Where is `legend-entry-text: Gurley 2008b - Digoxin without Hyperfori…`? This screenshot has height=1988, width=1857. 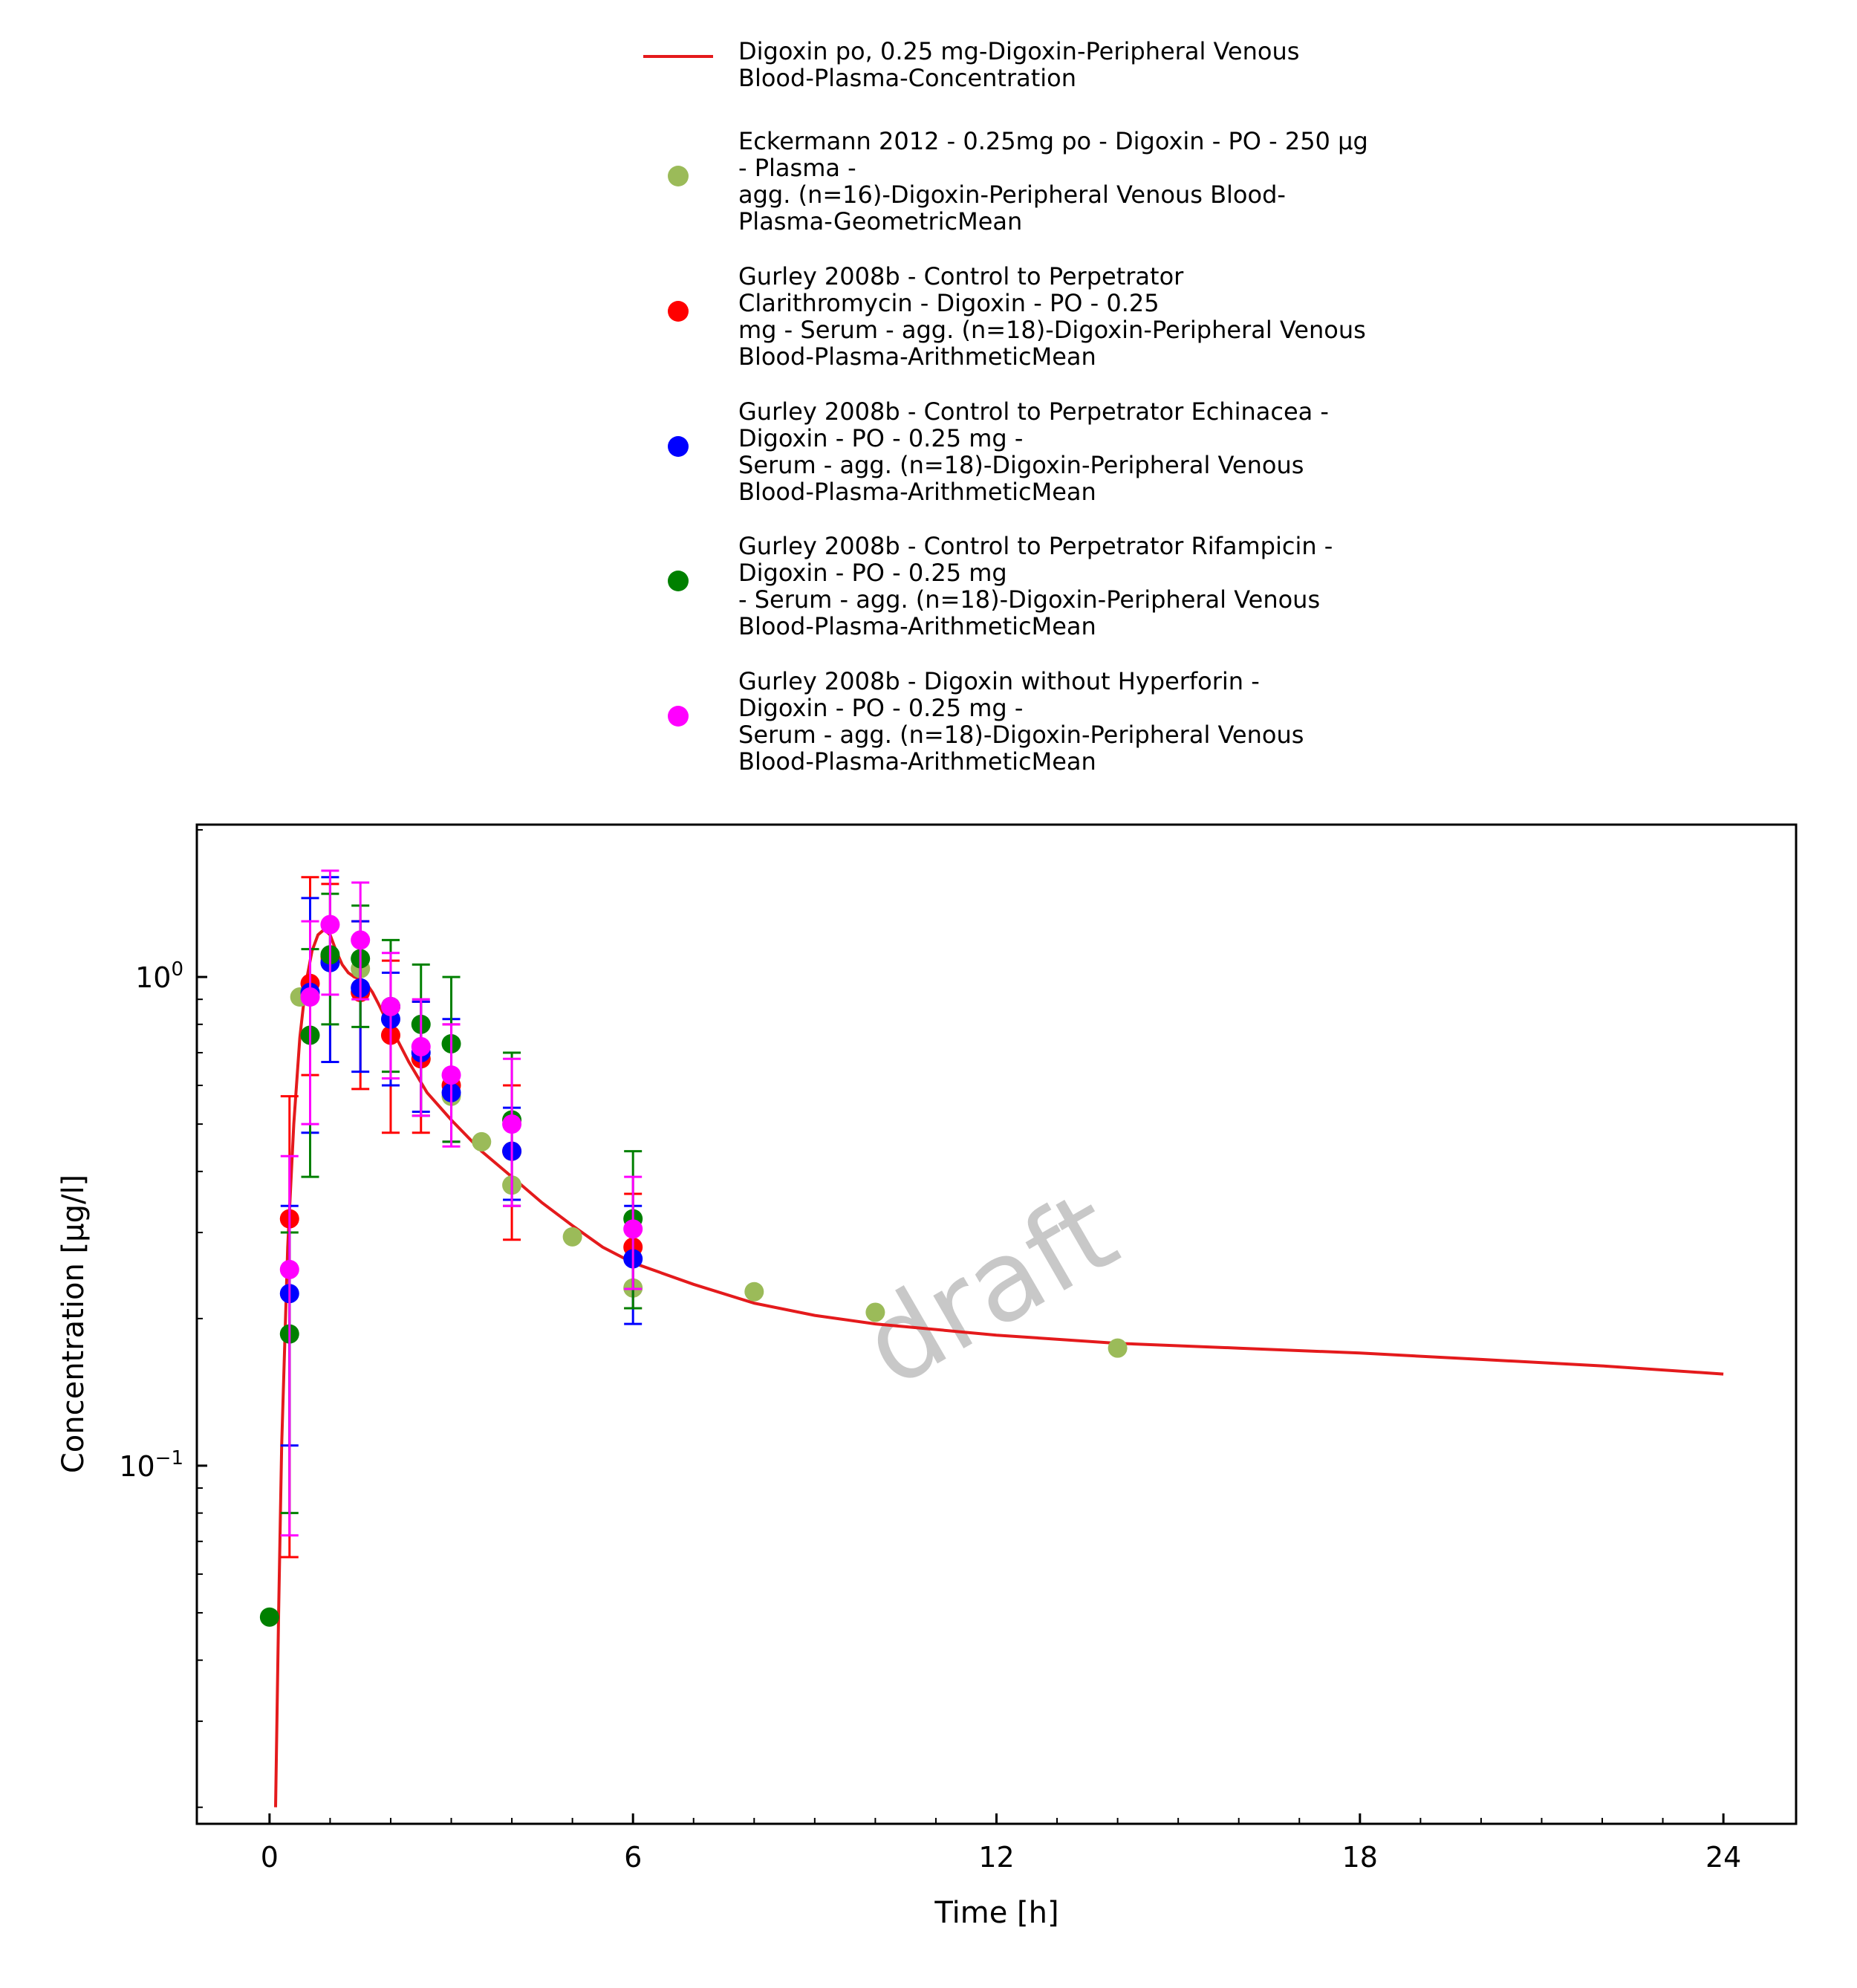
legend-entry-text: Gurley 2008b - Digoxin without Hyperfori… is located at coordinates (999, 681).